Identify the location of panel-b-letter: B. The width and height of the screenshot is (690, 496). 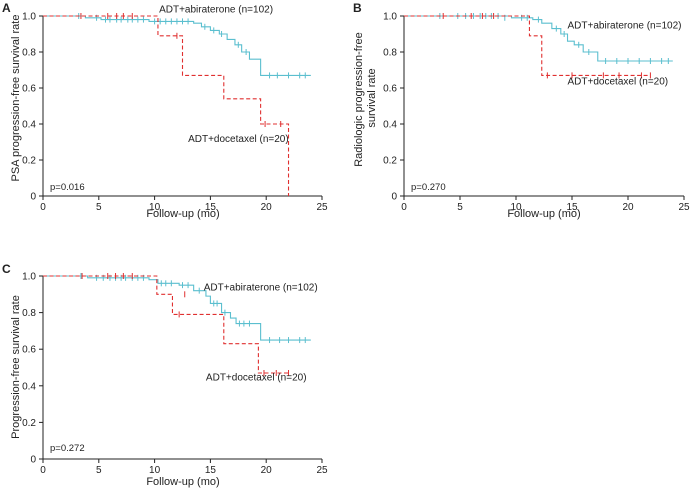
(357, 8).